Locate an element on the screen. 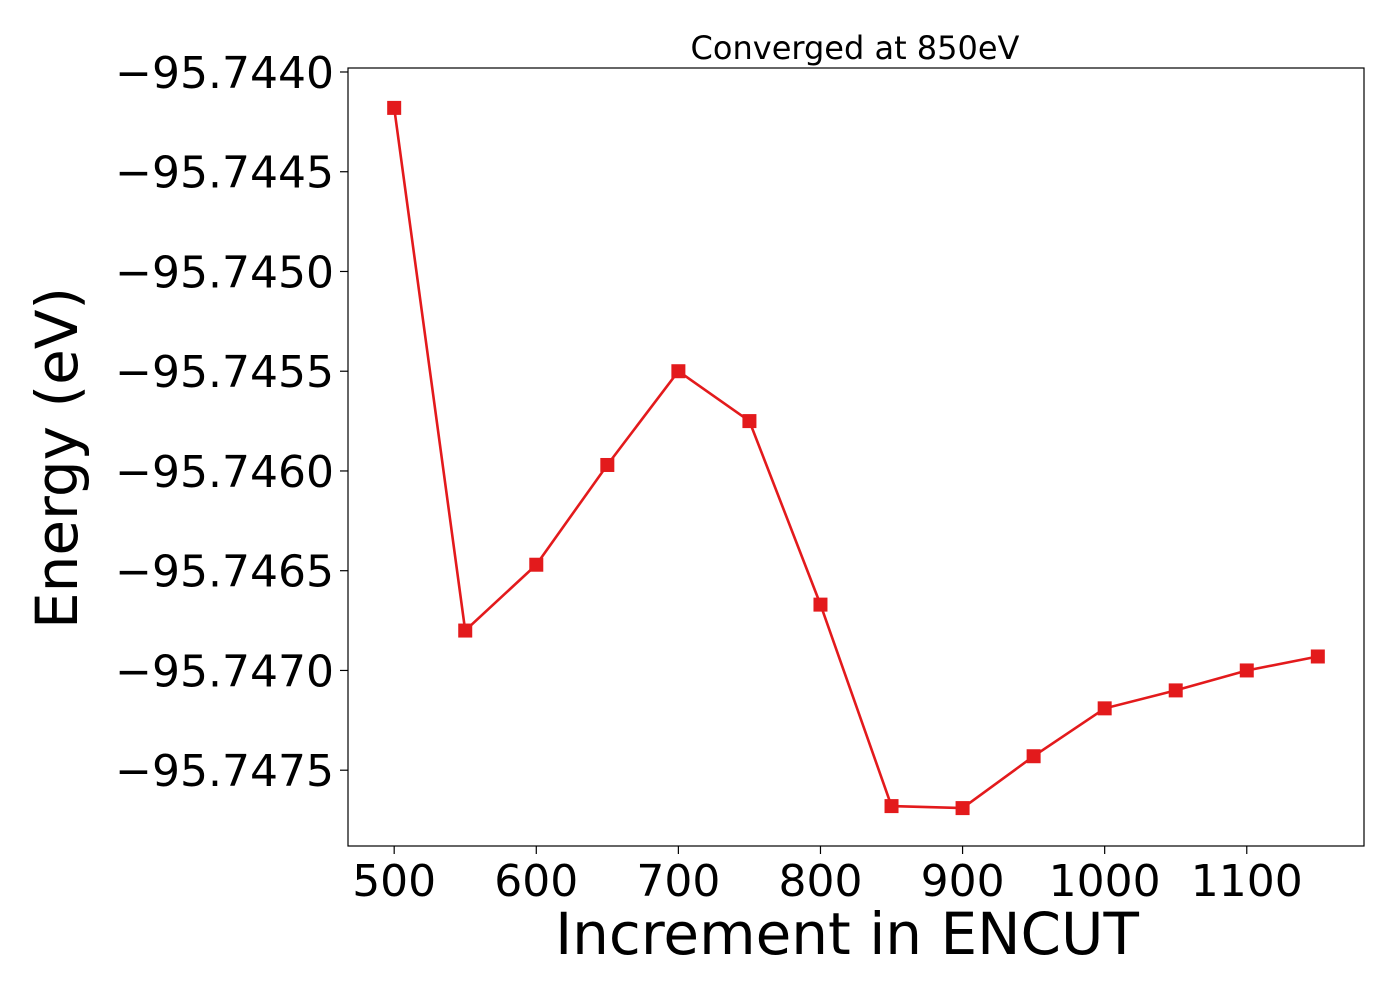 This screenshot has height=1000, width=1400. chart-title: Converged at 850eV is located at coordinates (855, 48).